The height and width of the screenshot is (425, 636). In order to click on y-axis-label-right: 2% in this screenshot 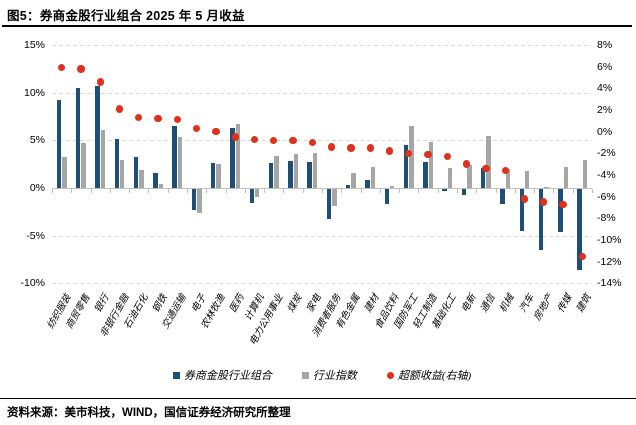, I will do `click(605, 110)`.